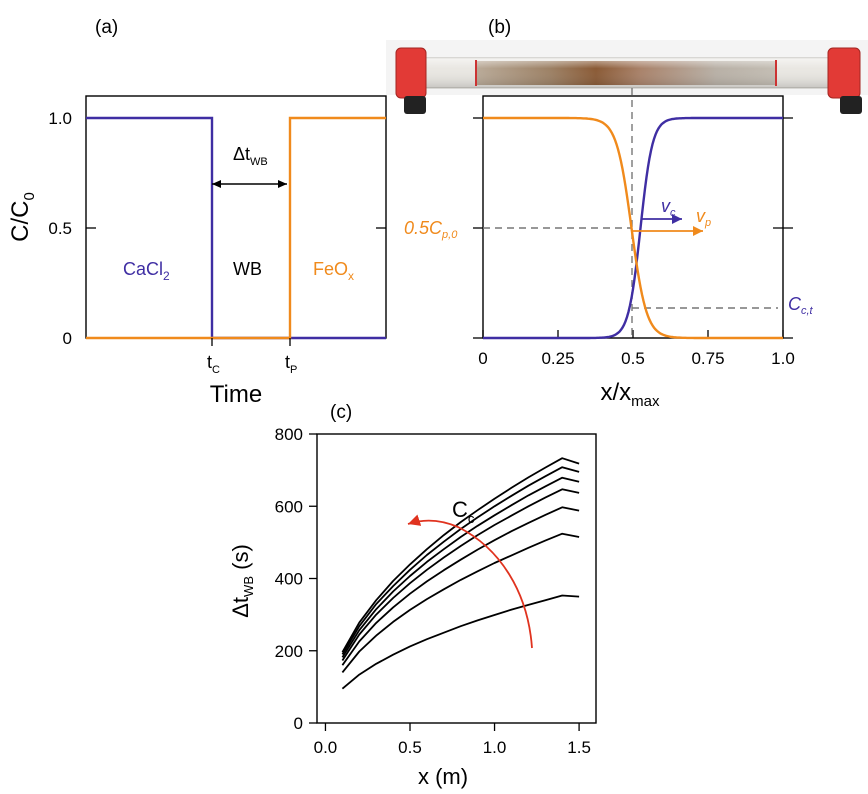 This screenshot has height=794, width=868. I want to click on panel-b-vp-label: vp, so click(703, 217).